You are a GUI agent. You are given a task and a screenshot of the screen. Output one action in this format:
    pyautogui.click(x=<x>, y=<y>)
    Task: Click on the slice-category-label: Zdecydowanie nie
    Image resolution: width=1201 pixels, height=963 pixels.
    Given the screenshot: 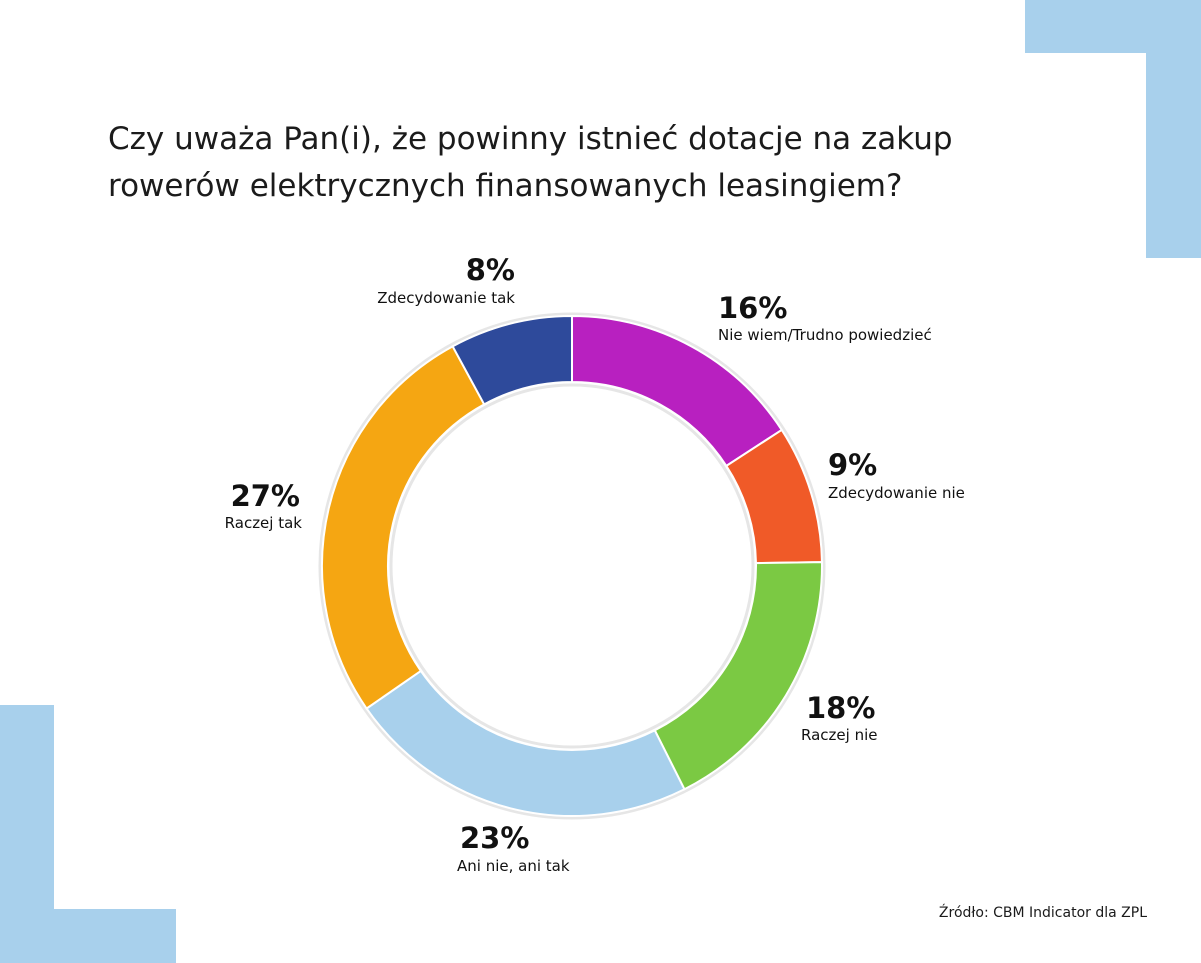 What is the action you would take?
    pyautogui.click(x=896, y=493)
    